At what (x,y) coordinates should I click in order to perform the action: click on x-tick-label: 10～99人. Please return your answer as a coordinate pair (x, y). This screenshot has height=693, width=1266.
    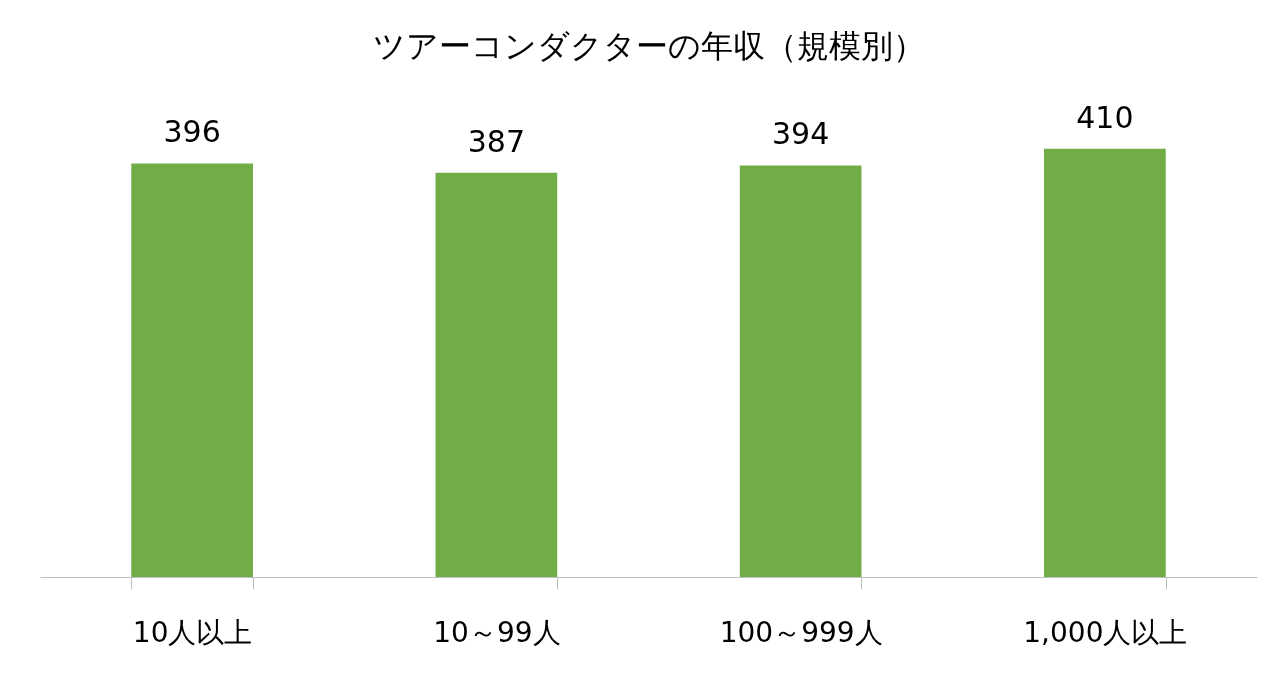
    Looking at the image, I should click on (497, 632).